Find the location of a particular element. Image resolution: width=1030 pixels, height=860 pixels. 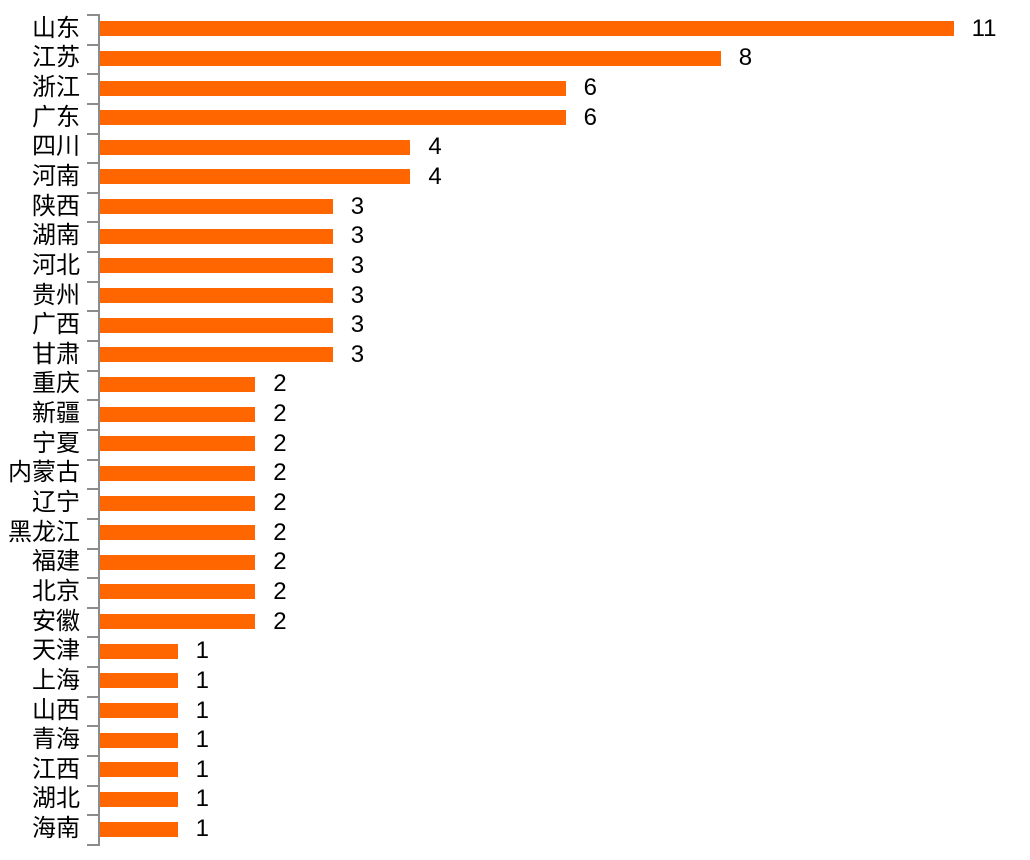

y-axis-line is located at coordinates (99, 430).